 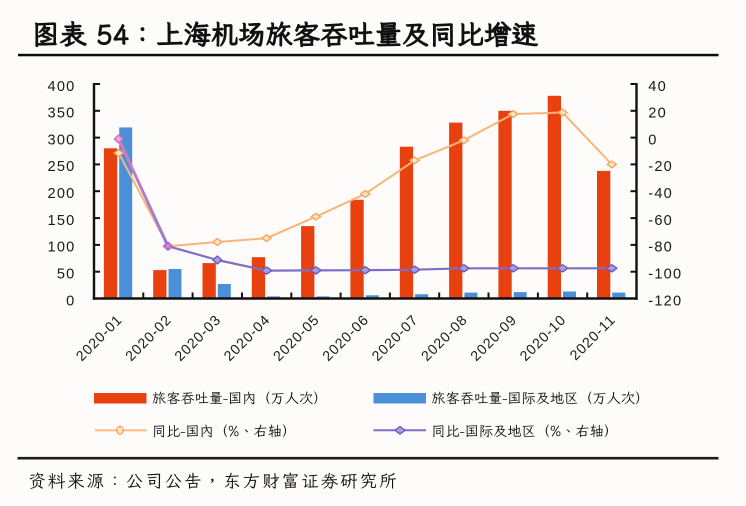 I want to click on svg-text: 50, so click(x=66, y=275).